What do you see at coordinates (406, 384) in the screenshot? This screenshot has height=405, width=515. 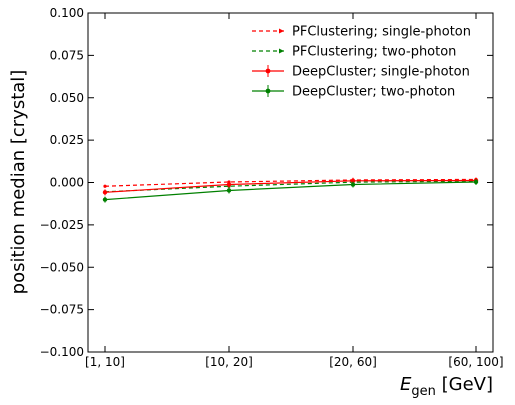 I see `x-axis-label-main: E` at bounding box center [406, 384].